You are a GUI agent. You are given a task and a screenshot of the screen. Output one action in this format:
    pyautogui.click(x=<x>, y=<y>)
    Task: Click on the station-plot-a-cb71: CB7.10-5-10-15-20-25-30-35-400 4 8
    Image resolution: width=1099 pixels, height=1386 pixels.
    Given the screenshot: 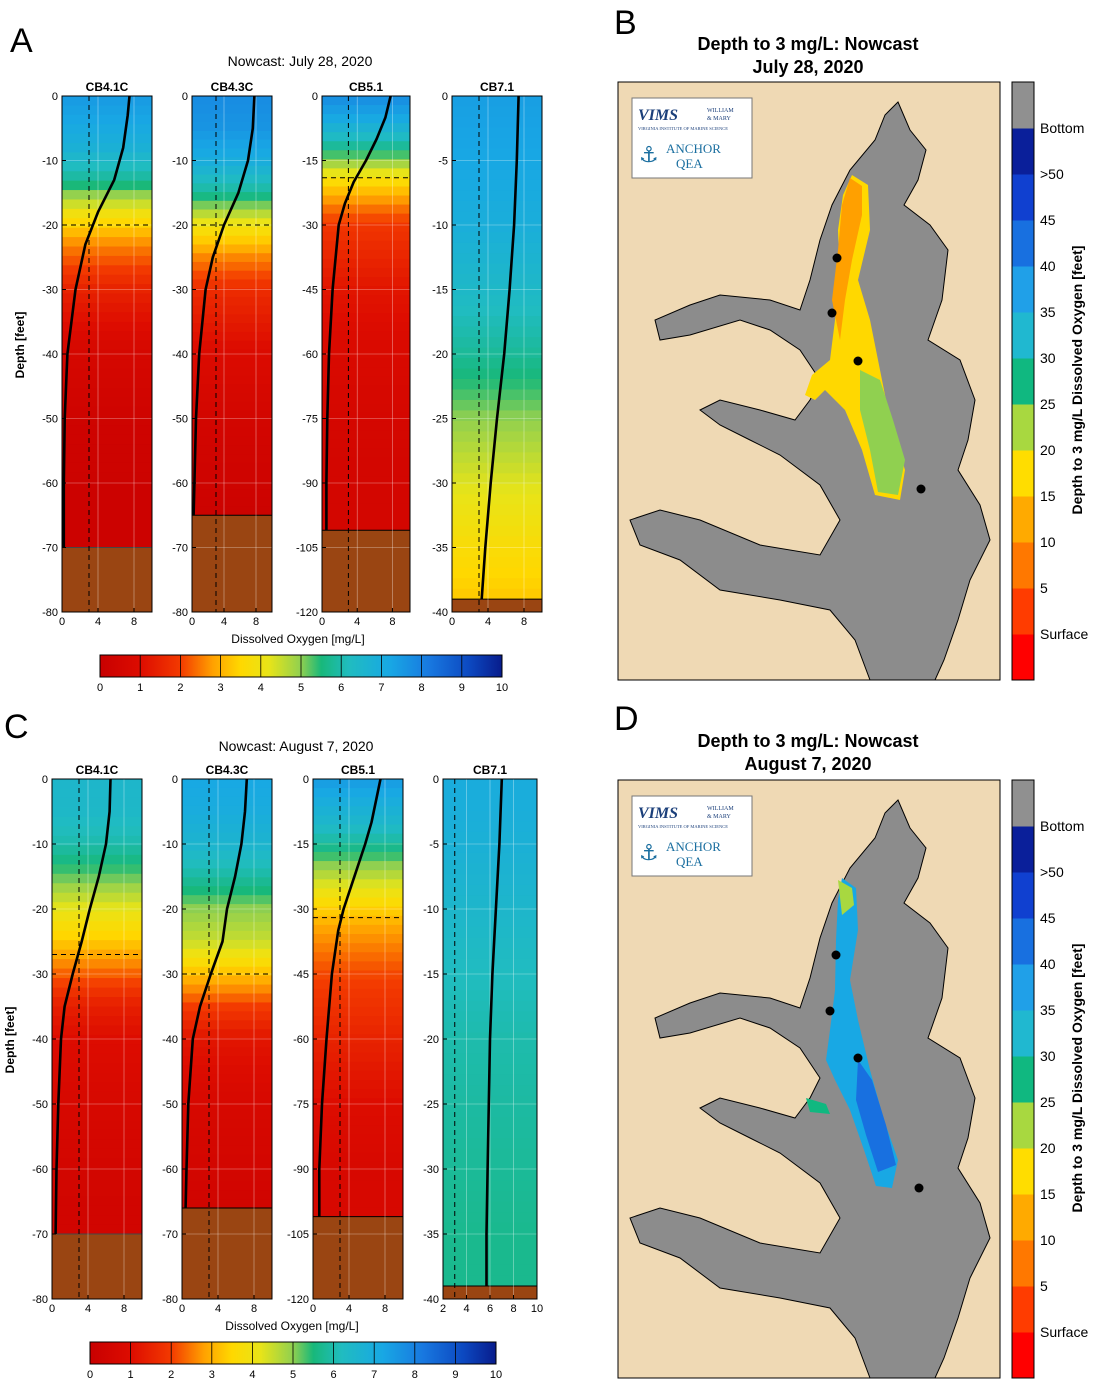 What is the action you would take?
    pyautogui.click(x=487, y=354)
    